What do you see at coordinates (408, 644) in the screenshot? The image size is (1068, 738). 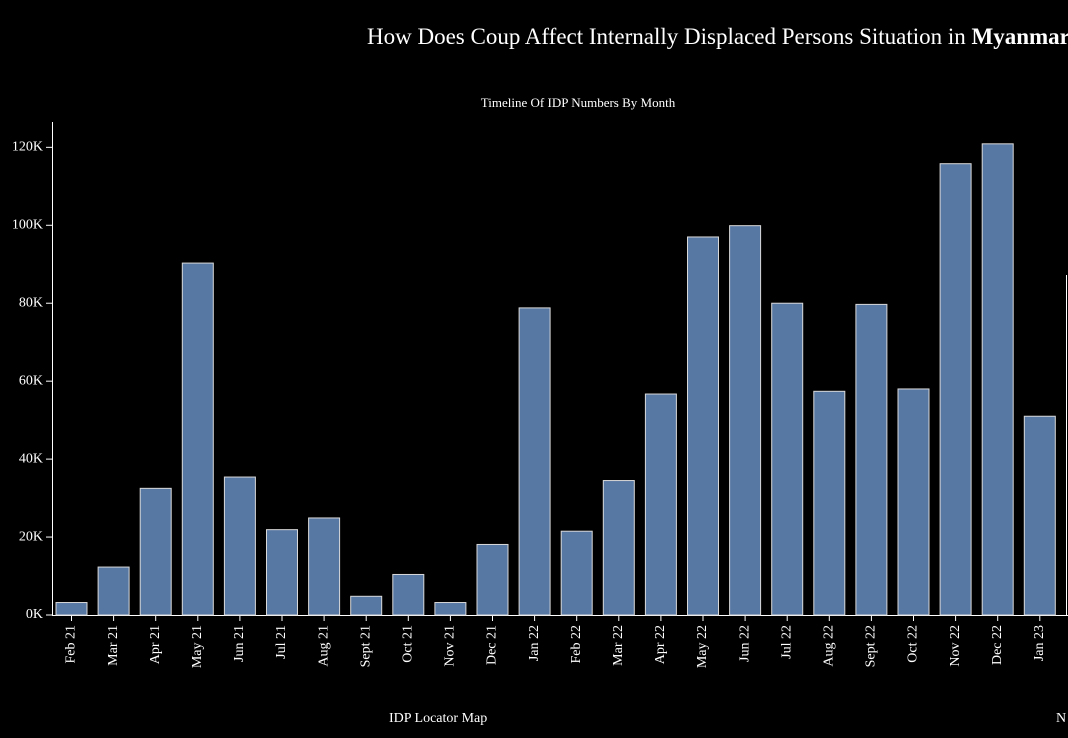 I see `x-tick-label: Oct 21` at bounding box center [408, 644].